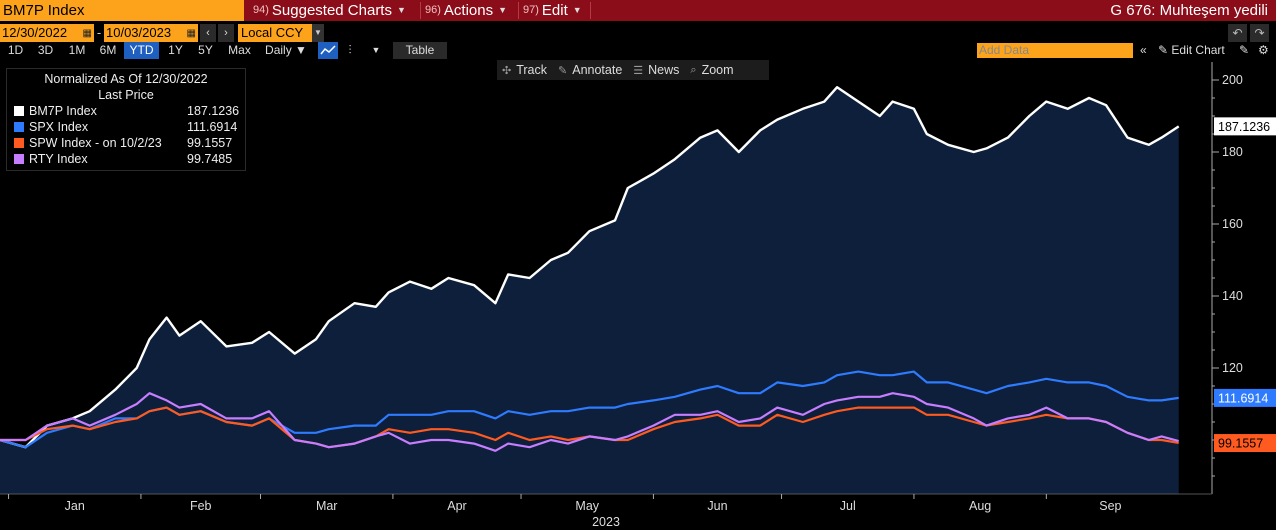  Describe the element at coordinates (210, 159) in the screenshot. I see `legend-value: 99.7485` at that location.